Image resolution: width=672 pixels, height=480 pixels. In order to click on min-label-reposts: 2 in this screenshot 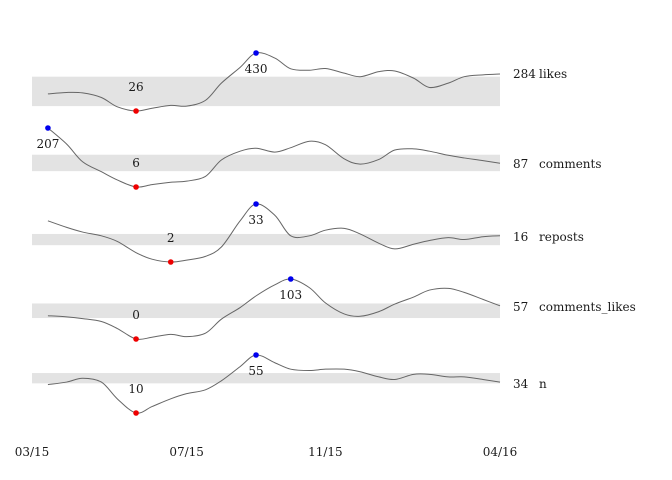, I will do `click(171, 238)`.